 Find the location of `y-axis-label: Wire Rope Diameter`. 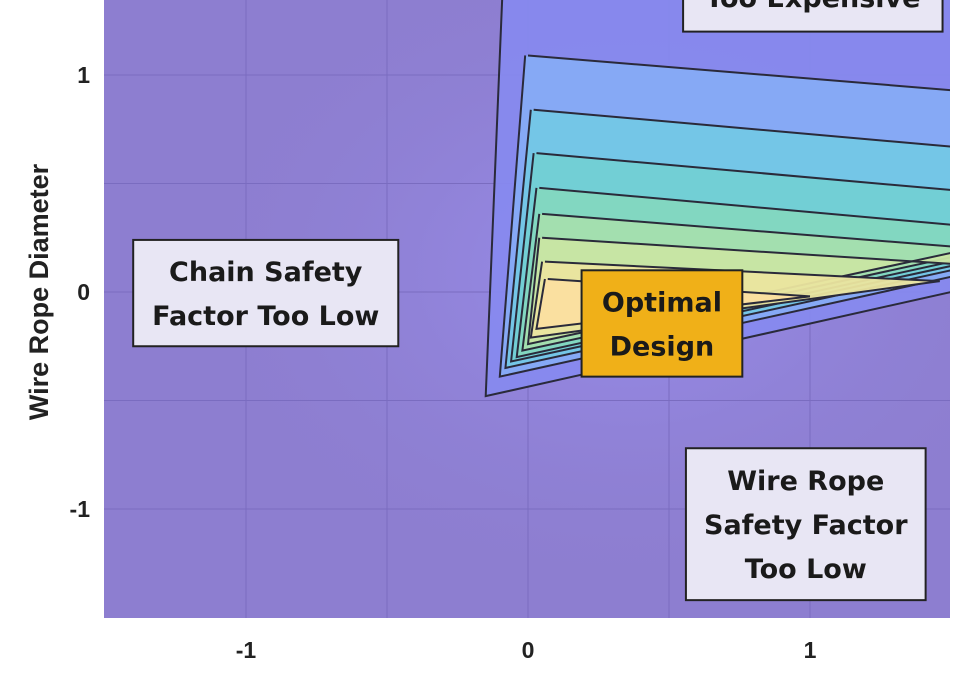

y-axis-label: Wire Rope Diameter is located at coordinates (39, 291).